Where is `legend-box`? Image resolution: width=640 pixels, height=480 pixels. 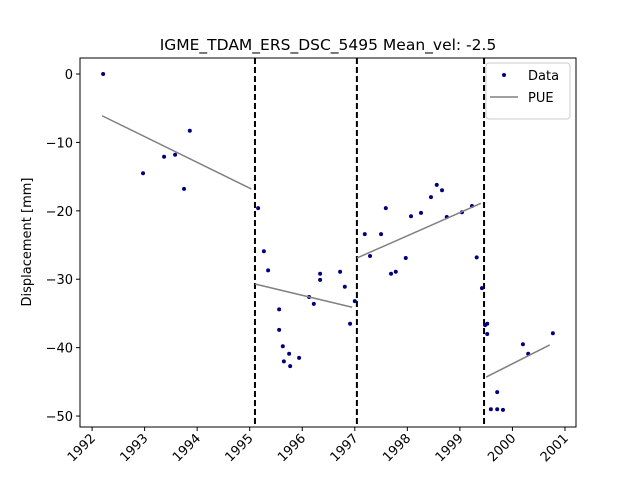 legend-box is located at coordinates (528, 91).